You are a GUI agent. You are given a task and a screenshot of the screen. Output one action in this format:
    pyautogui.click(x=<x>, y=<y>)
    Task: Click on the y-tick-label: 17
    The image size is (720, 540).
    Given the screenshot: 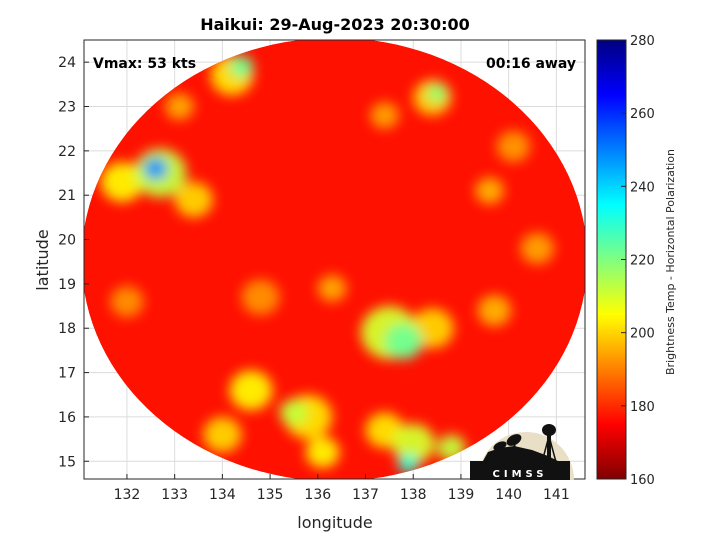 What is the action you would take?
    pyautogui.click(x=67, y=374)
    